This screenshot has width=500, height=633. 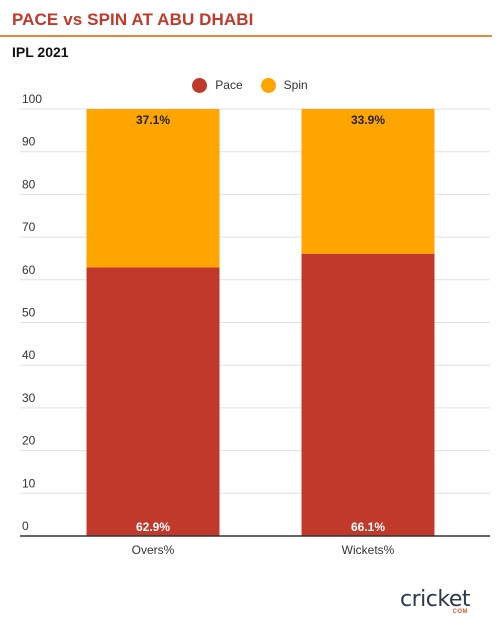 What do you see at coordinates (133, 19) in the screenshot?
I see `chart-title: PACE vs SPIN AT ABU DHABI` at bounding box center [133, 19].